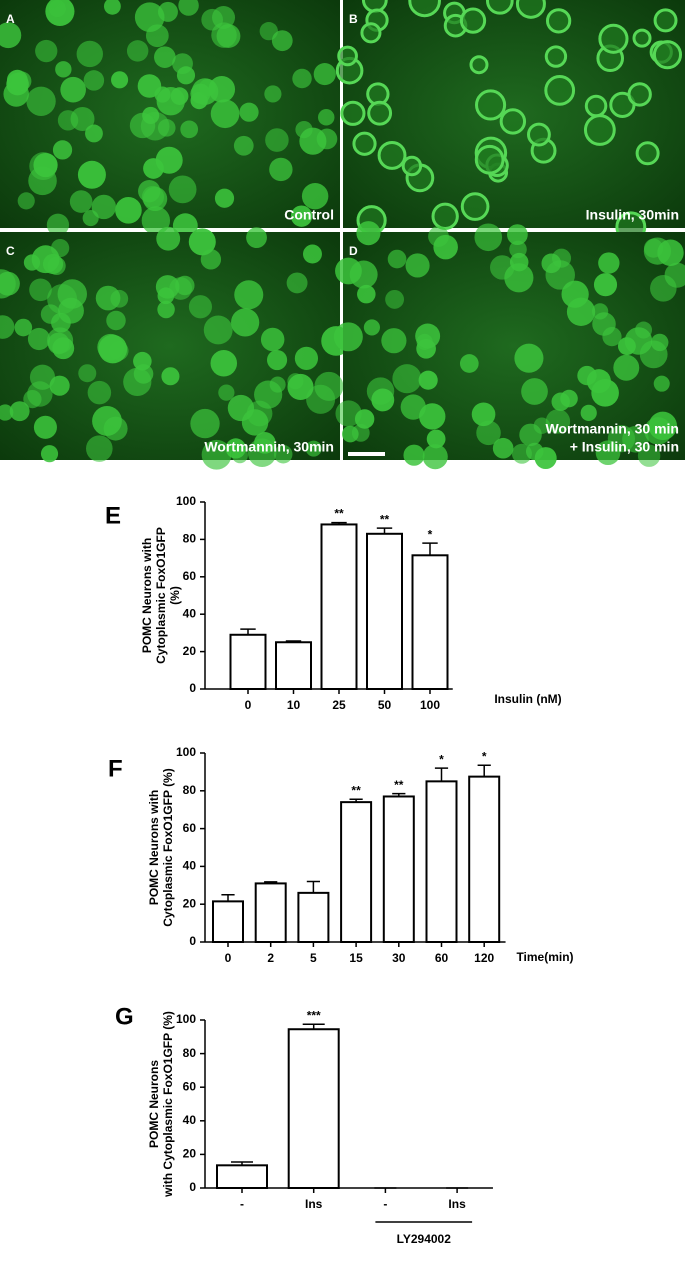 The height and width of the screenshot is (1280, 685). Describe the element at coordinates (168, 847) in the screenshot. I see `y-axis-label: Cytoplasmic FoxO1GFP (%)` at that location.